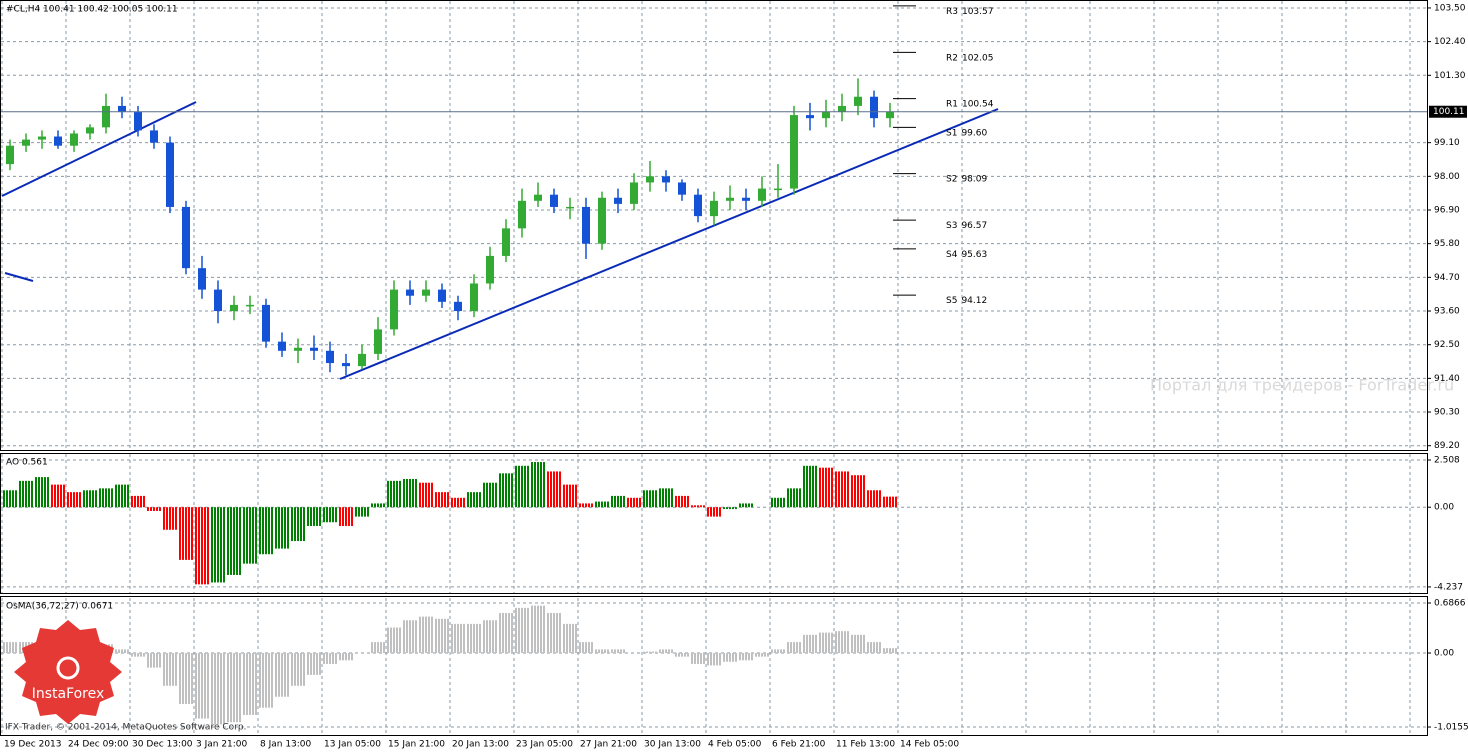 This screenshot has width=1468, height=752. What do you see at coordinates (1451, 728) in the screenshot?
I see `y-tick-label: -1.0155` at bounding box center [1451, 728].